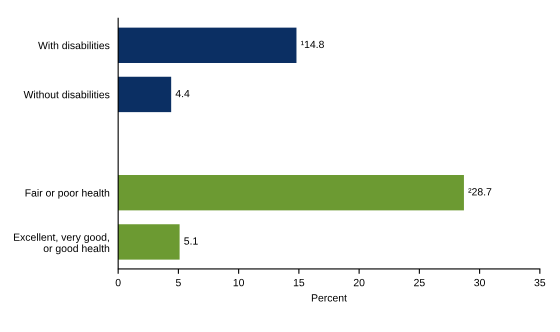 Image resolution: width=560 pixels, height=332 pixels. What do you see at coordinates (74, 46) in the screenshot?
I see `y-tick-label: With disabilities` at bounding box center [74, 46].